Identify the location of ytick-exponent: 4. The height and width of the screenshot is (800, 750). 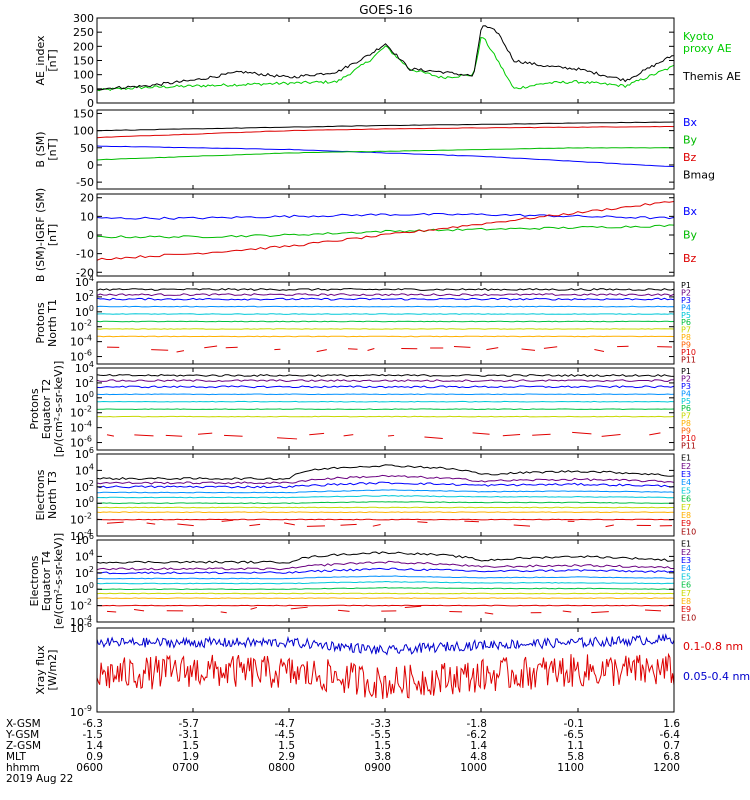
(91, 466).